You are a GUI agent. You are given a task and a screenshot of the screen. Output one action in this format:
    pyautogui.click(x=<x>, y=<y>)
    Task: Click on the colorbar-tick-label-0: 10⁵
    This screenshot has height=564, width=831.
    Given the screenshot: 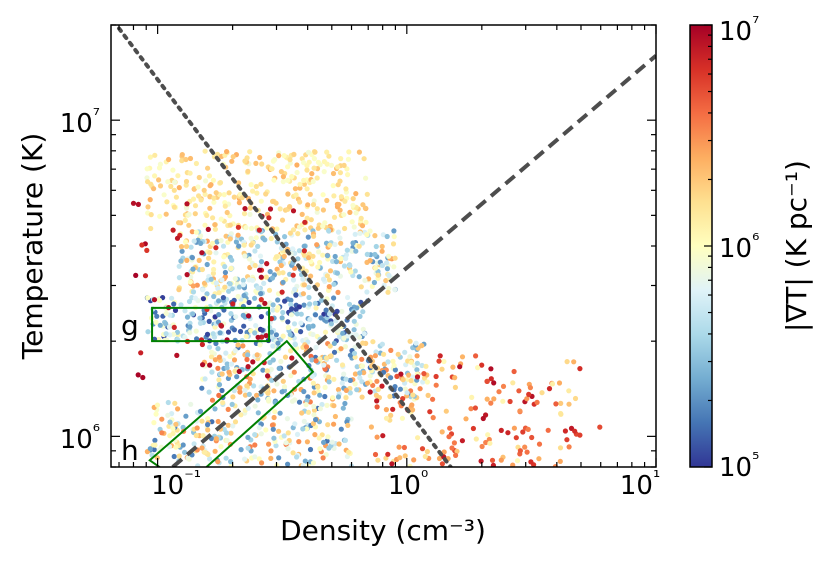 What is the action you would take?
    pyautogui.click(x=739, y=466)
    